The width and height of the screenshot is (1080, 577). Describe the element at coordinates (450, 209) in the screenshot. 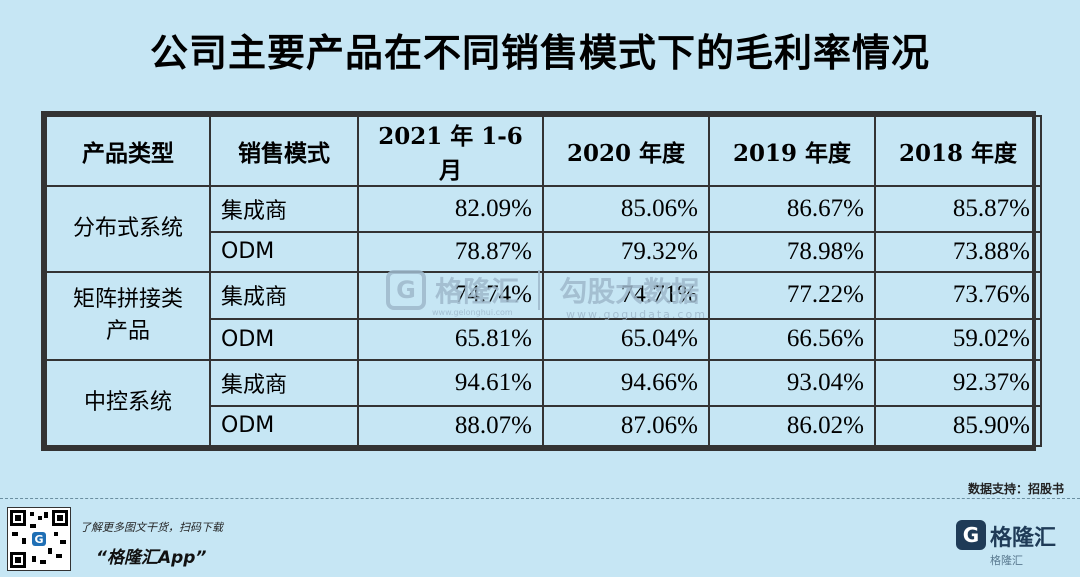

I see `value-cell: 82.09%` at that location.